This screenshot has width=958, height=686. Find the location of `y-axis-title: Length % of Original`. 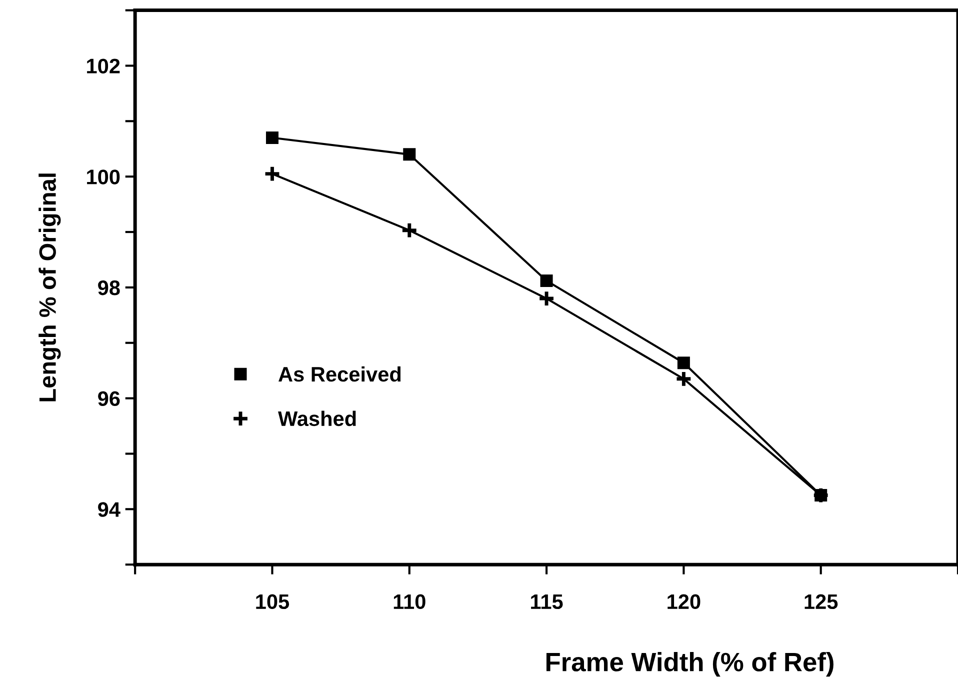

y-axis-title: Length % of Original is located at coordinates (49, 288).